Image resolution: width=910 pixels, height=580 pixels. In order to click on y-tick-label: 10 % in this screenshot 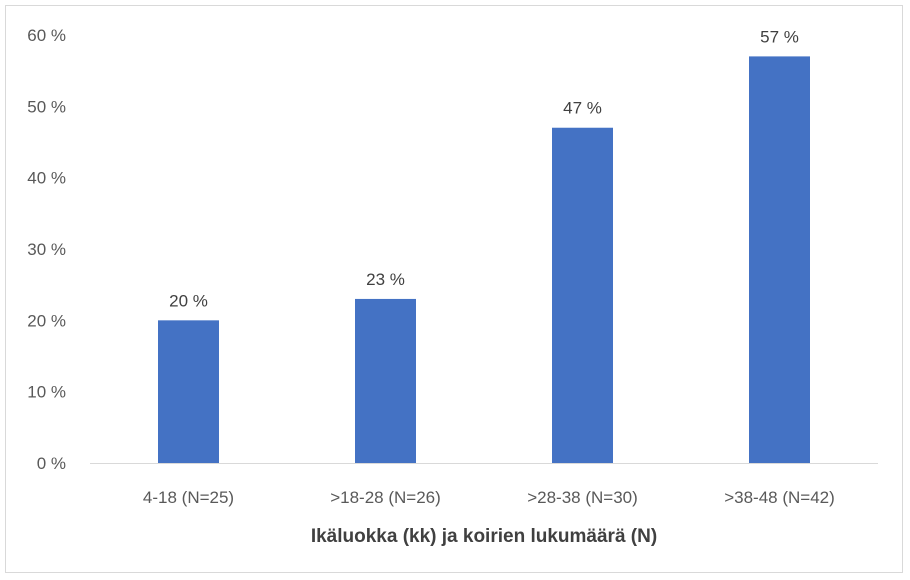, I will do `click(46, 392)`.